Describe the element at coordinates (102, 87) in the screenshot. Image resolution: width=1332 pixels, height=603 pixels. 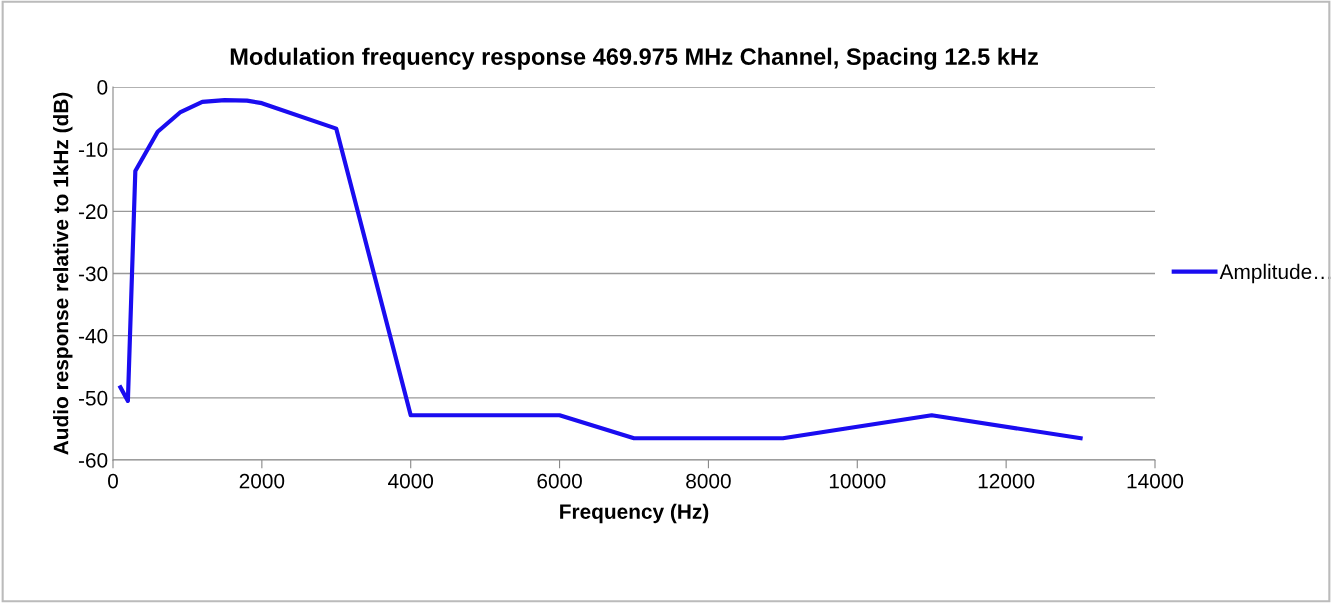
I see `y-tick-label: 0` at that location.